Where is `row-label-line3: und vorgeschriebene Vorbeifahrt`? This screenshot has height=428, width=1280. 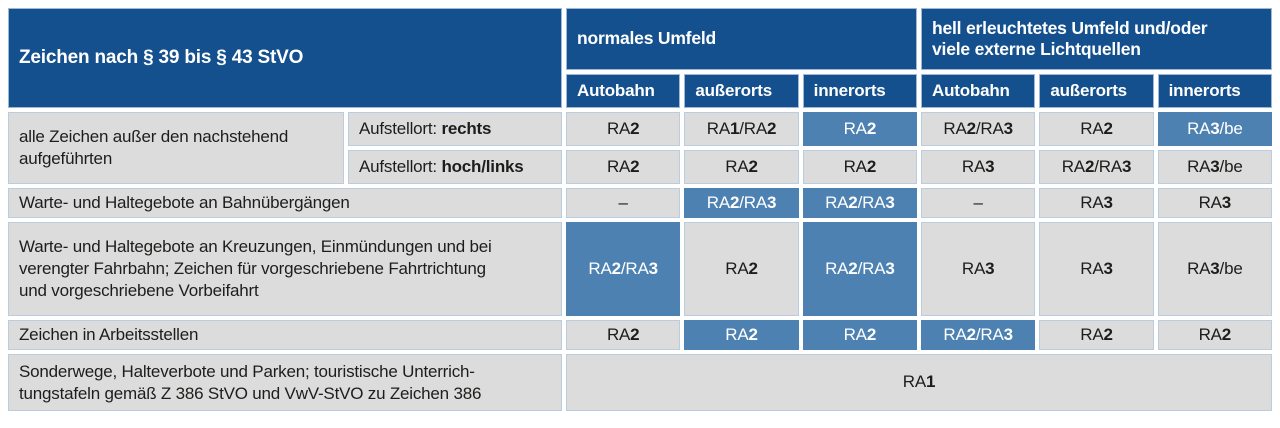 row-label-line3: und vorgeschriebene Vorbeifahrt is located at coordinates (139, 290).